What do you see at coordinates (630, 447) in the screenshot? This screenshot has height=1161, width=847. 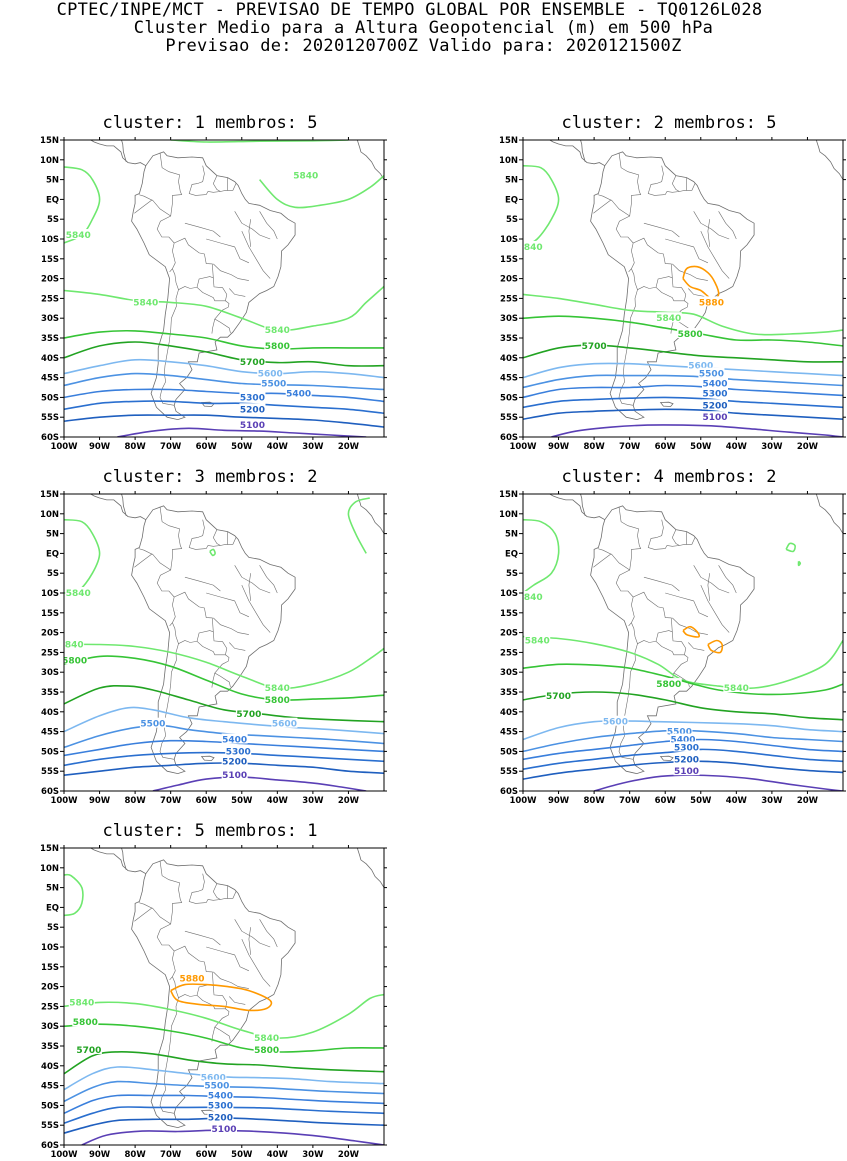 I see `lon-tick-label: 70W` at bounding box center [630, 447].